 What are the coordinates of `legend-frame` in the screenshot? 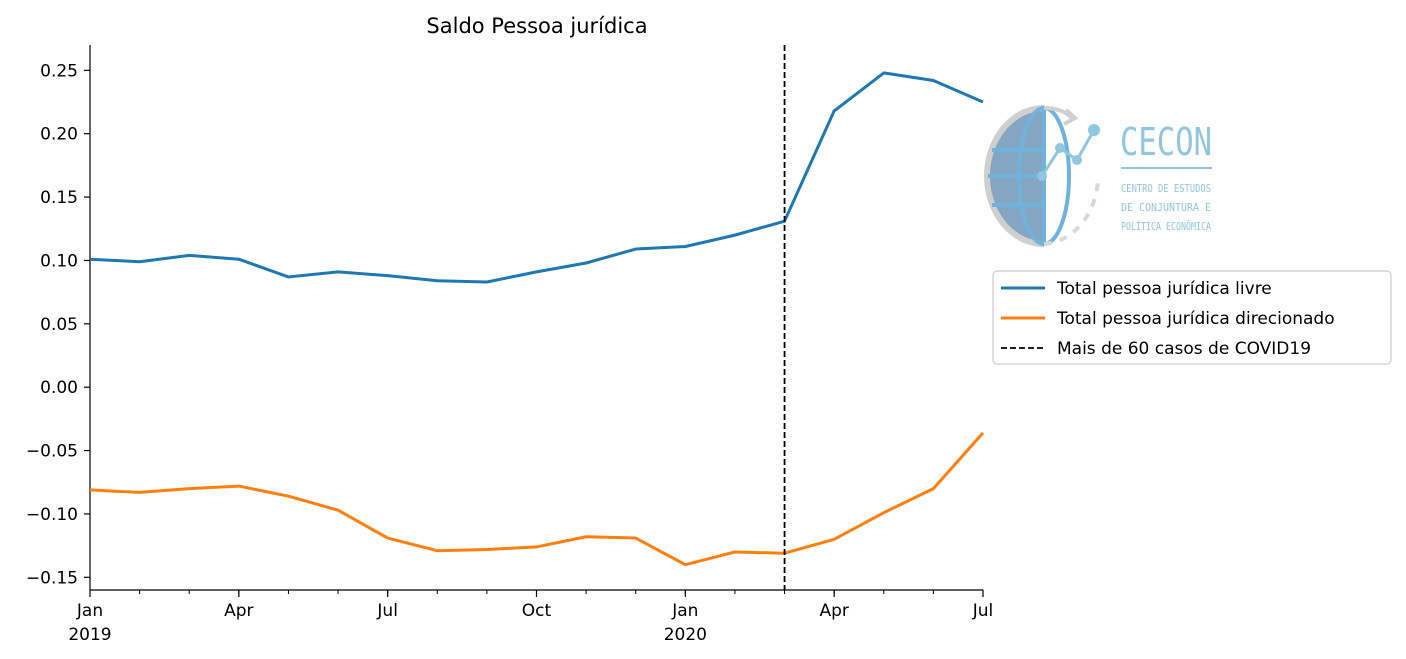 It's located at (1192, 317).